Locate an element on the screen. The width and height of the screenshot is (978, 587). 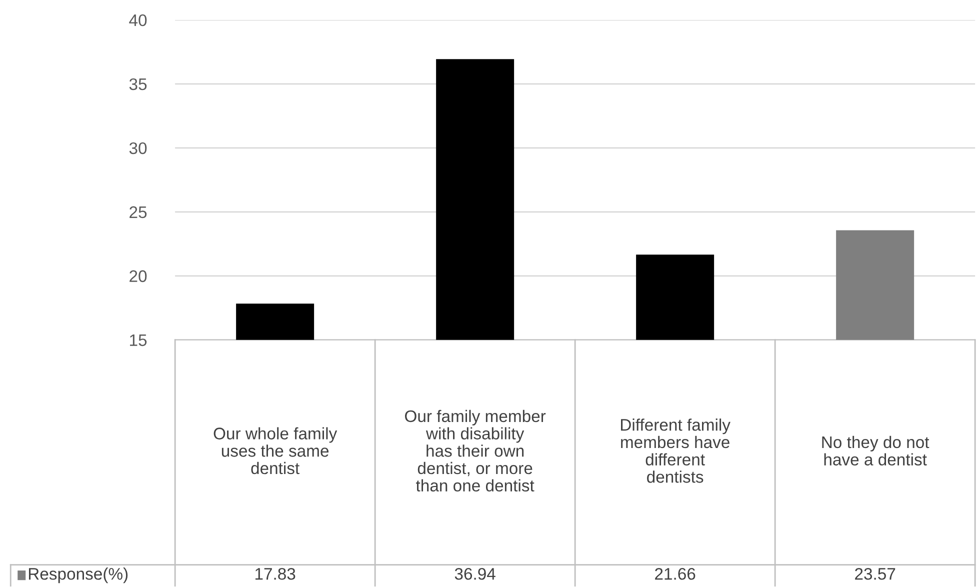
y-tick-label: 25 is located at coordinates (138, 212).